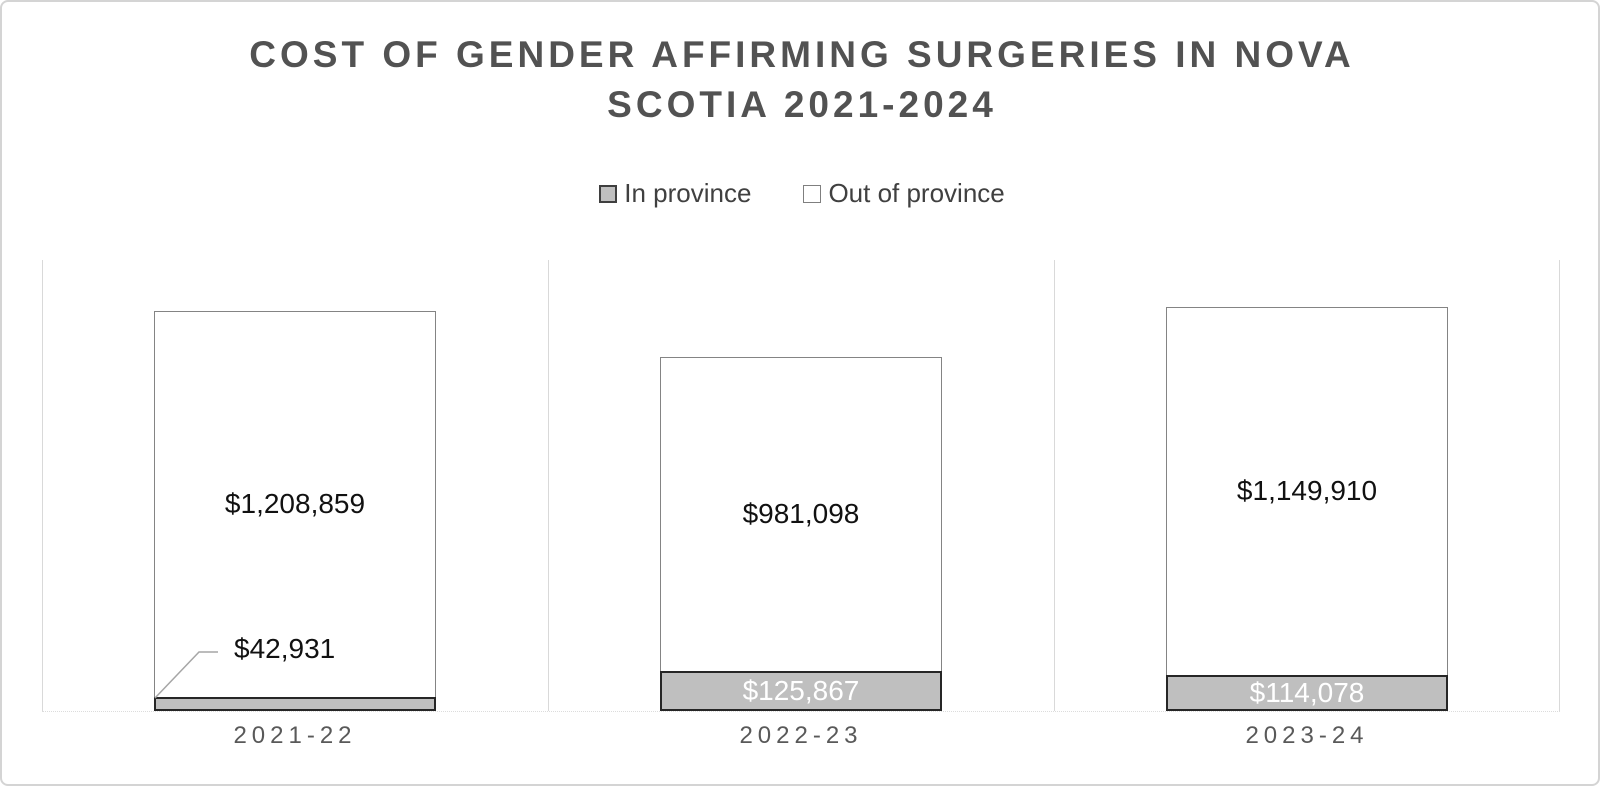  What do you see at coordinates (608, 193) in the screenshot?
I see `legend-swatch-in-province-icon` at bounding box center [608, 193].